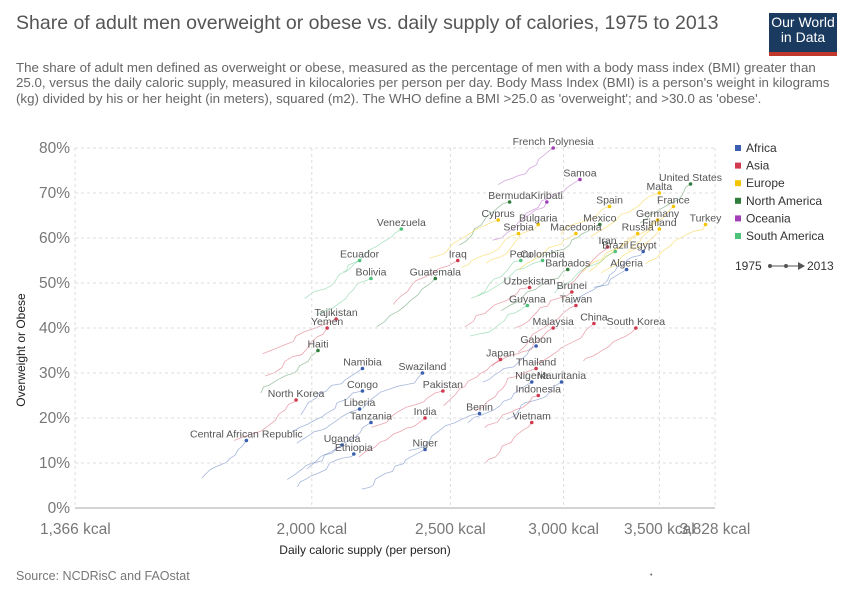 The image size is (850, 600). What do you see at coordinates (371, 417) in the screenshot?
I see `country-label: Tanzania` at bounding box center [371, 417].